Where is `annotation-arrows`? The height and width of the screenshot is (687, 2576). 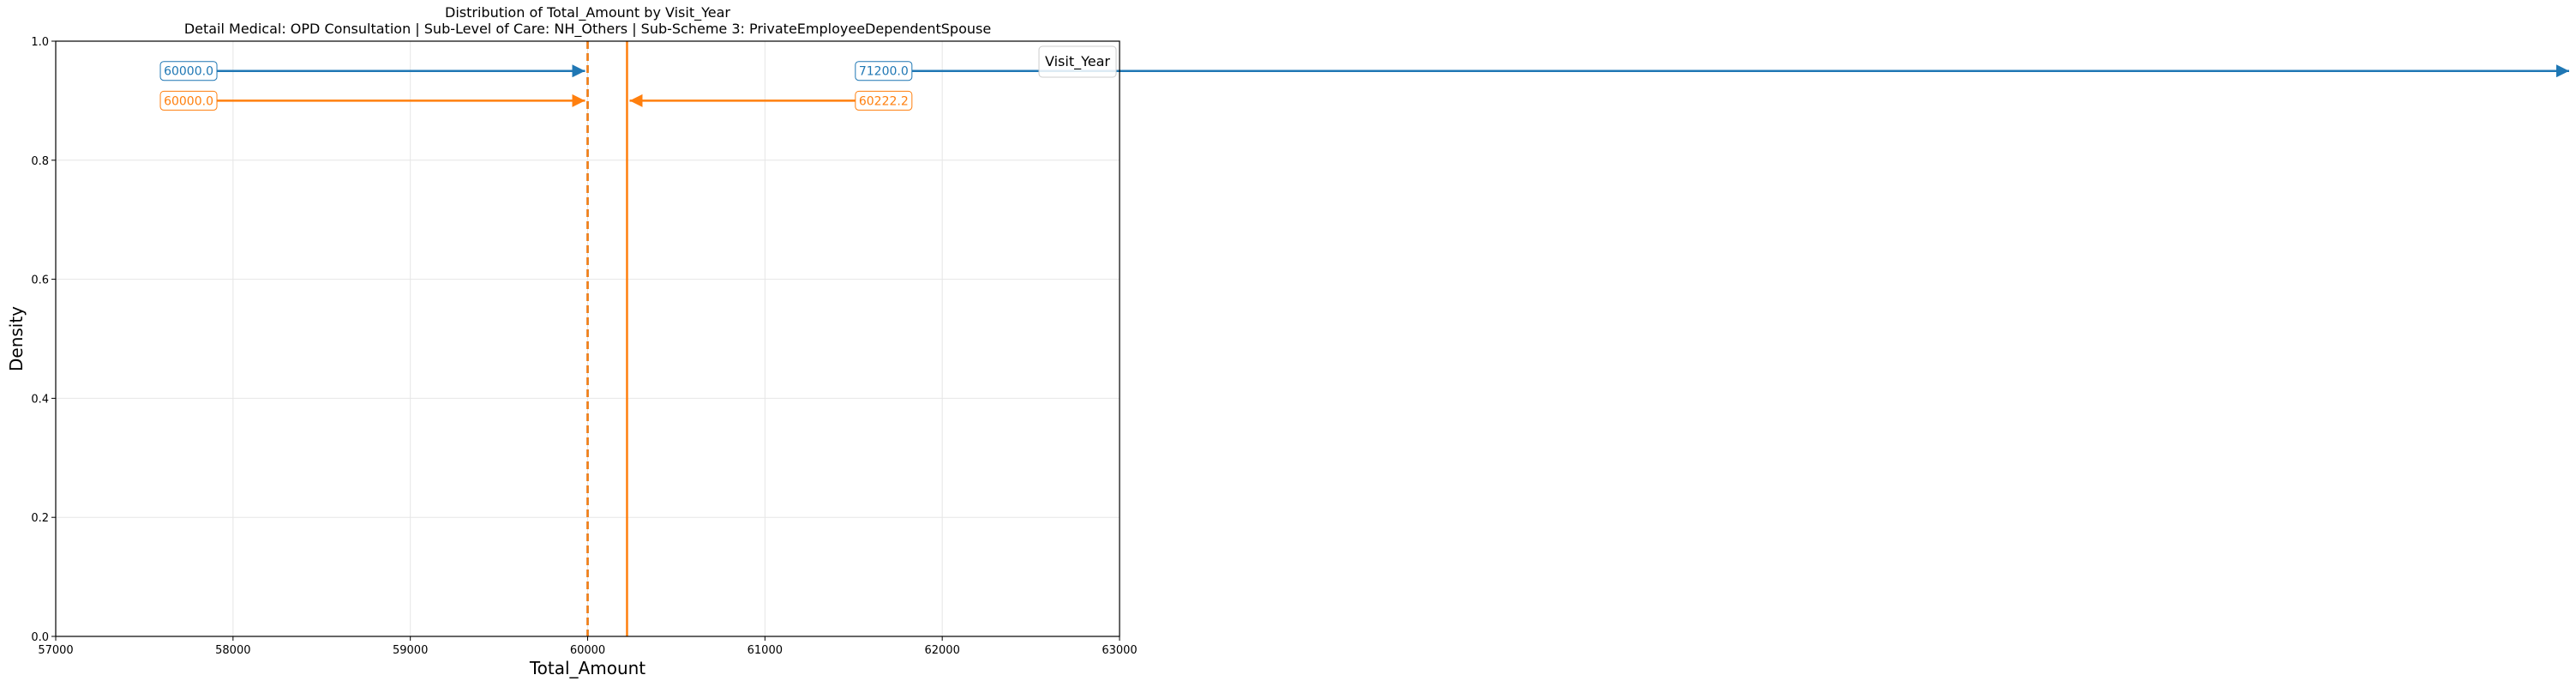
annotation-arrows is located at coordinates (1393, 85).